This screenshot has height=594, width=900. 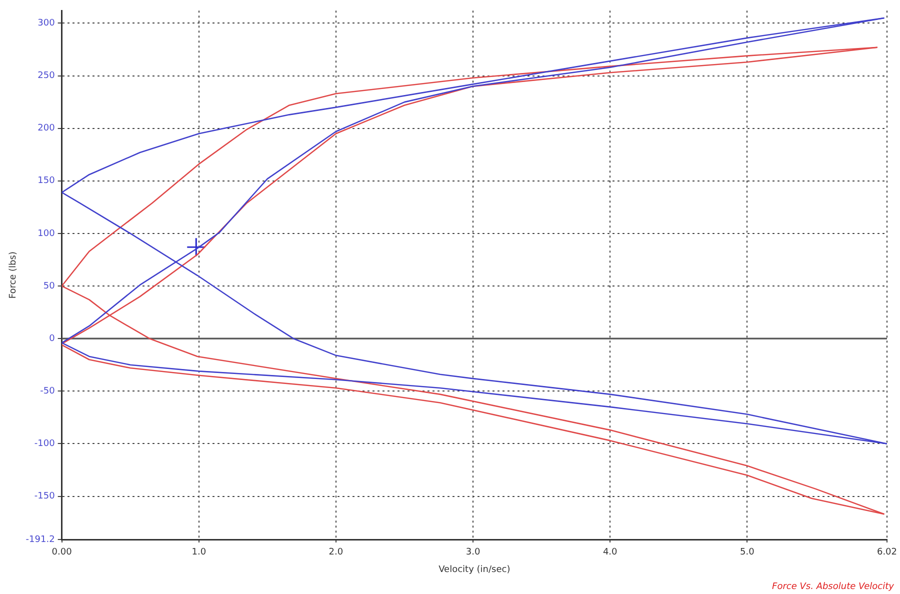 I want to click on y-tick-label: -150, so click(x=45, y=497).